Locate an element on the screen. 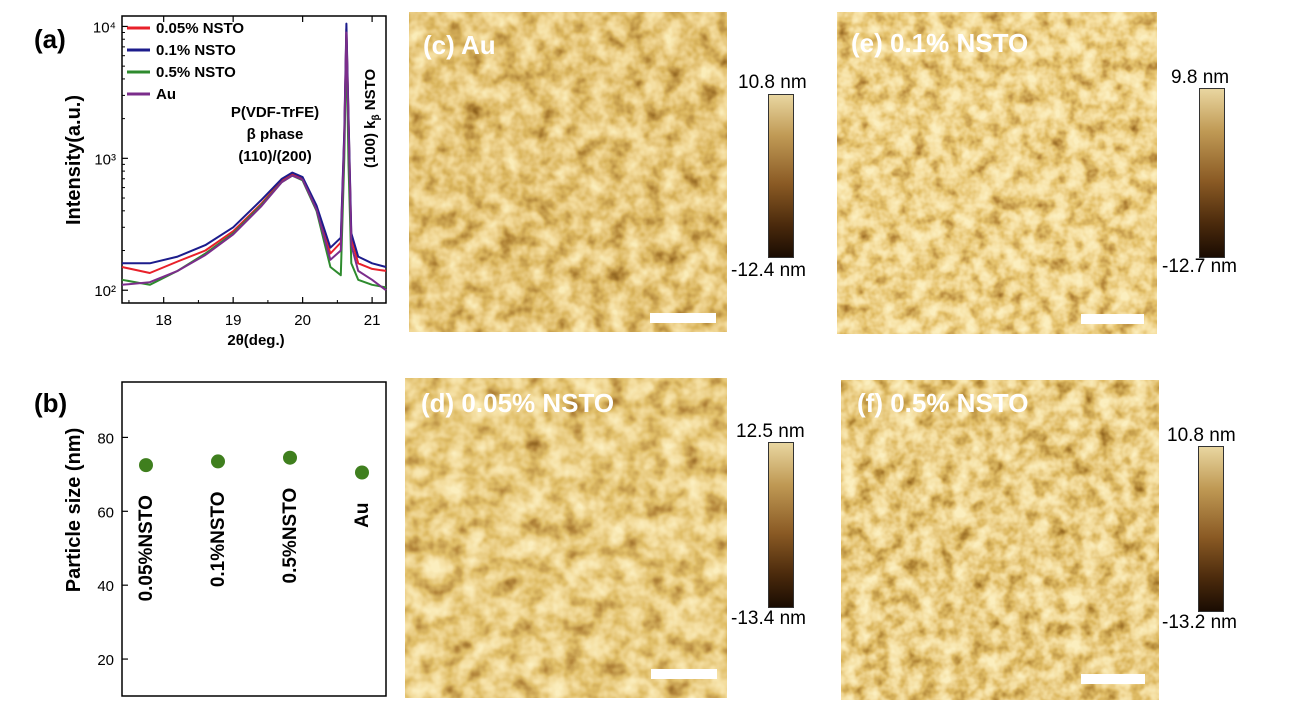 This screenshot has height=713, width=1293. xrd-x-tick-label: 21 is located at coordinates (372, 320).